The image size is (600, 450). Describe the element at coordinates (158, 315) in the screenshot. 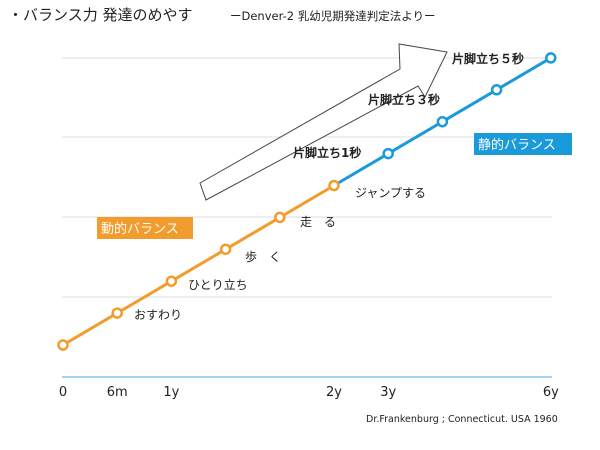

I see `point-label: おすわり` at that location.